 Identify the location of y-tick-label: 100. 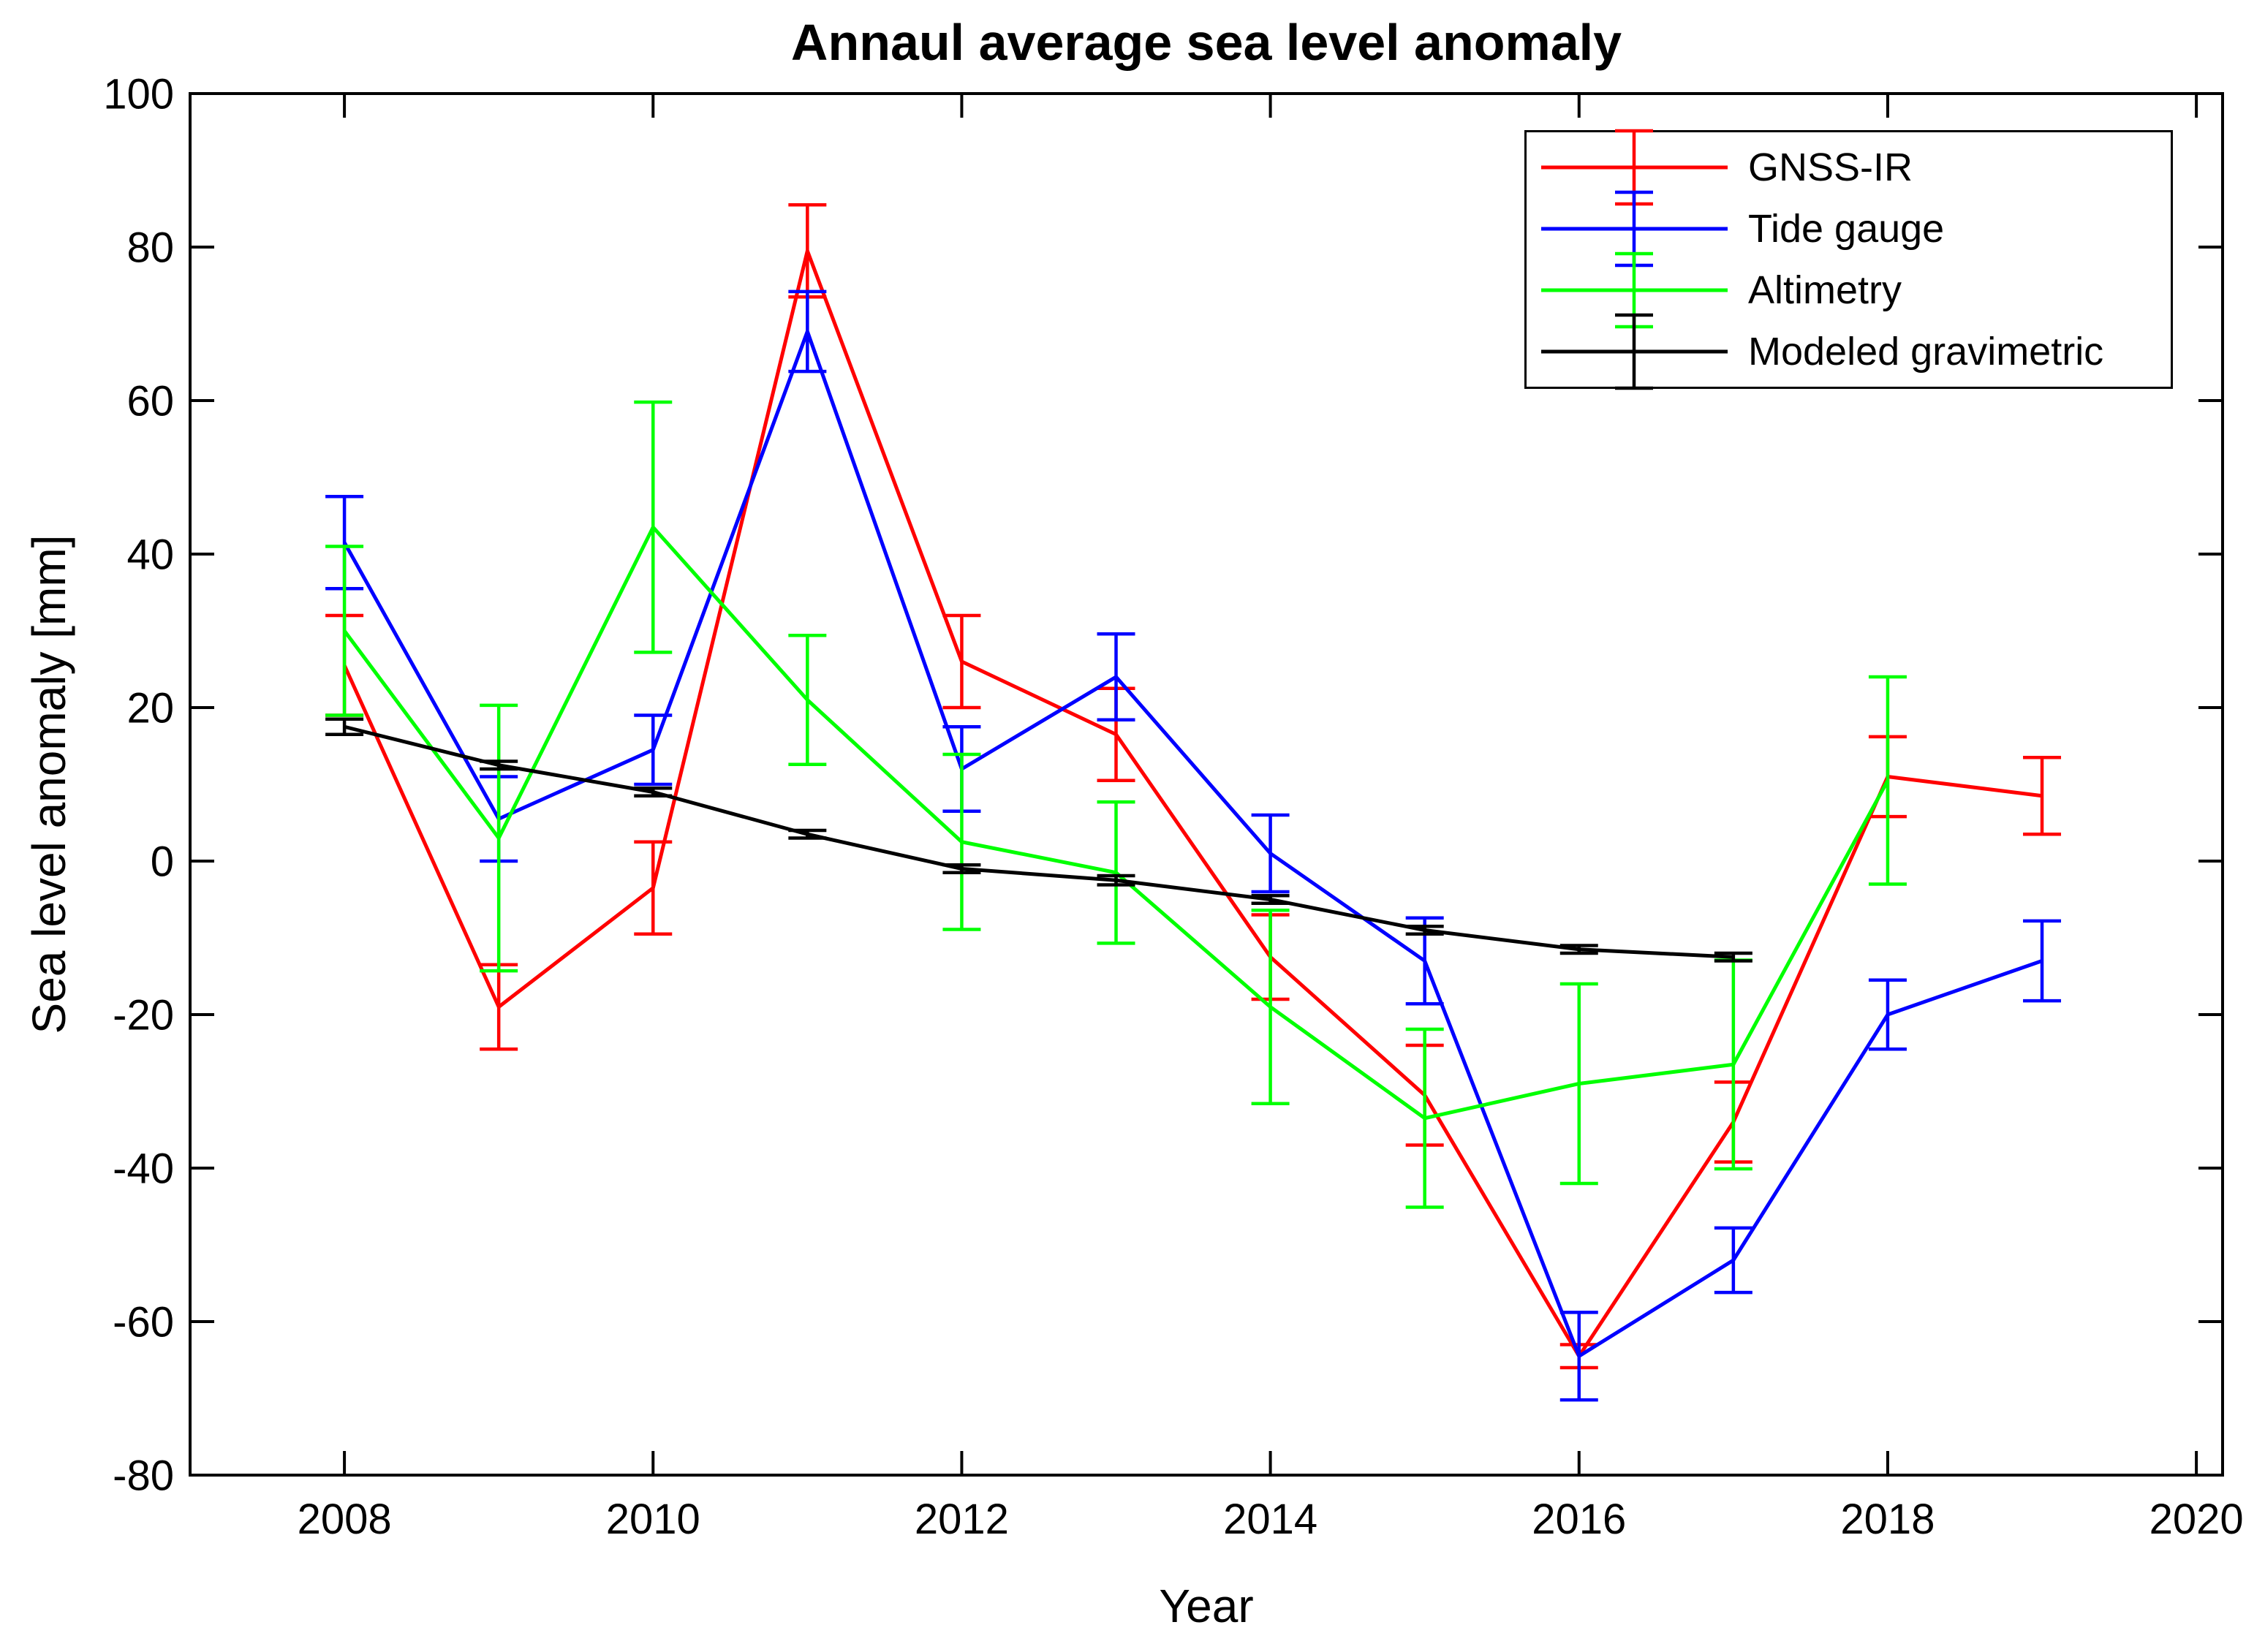
(138, 94).